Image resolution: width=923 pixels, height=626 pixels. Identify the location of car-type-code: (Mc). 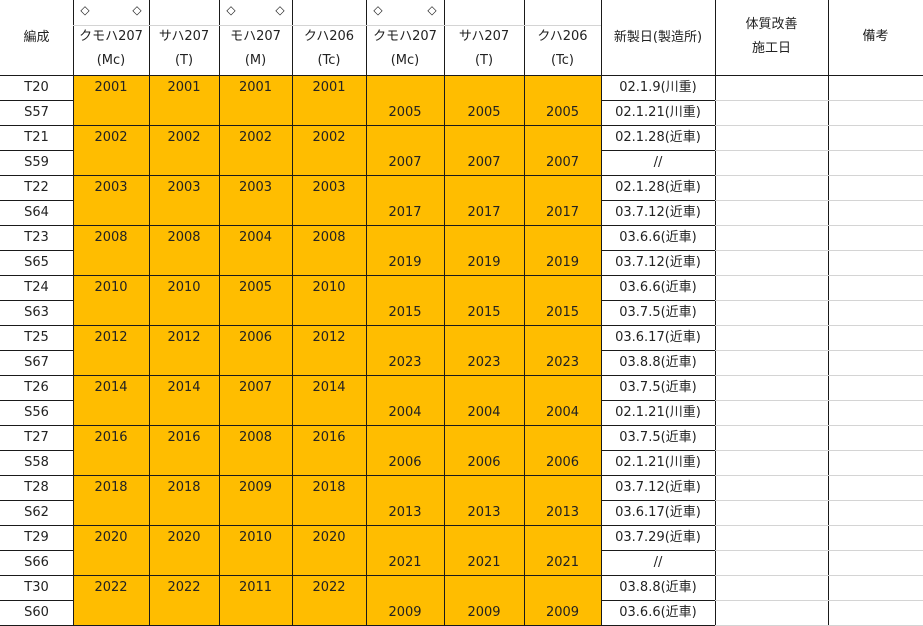
(405, 60).